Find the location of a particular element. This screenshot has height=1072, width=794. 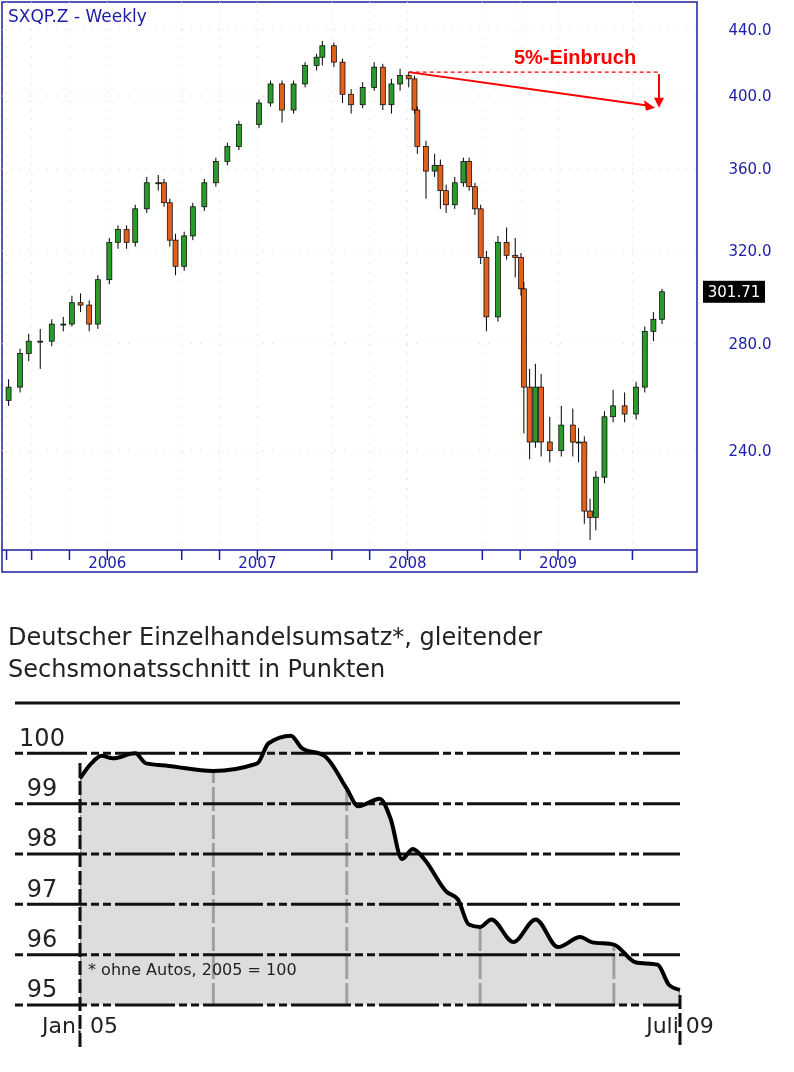

x-tick-label: 2006 is located at coordinates (107, 563).